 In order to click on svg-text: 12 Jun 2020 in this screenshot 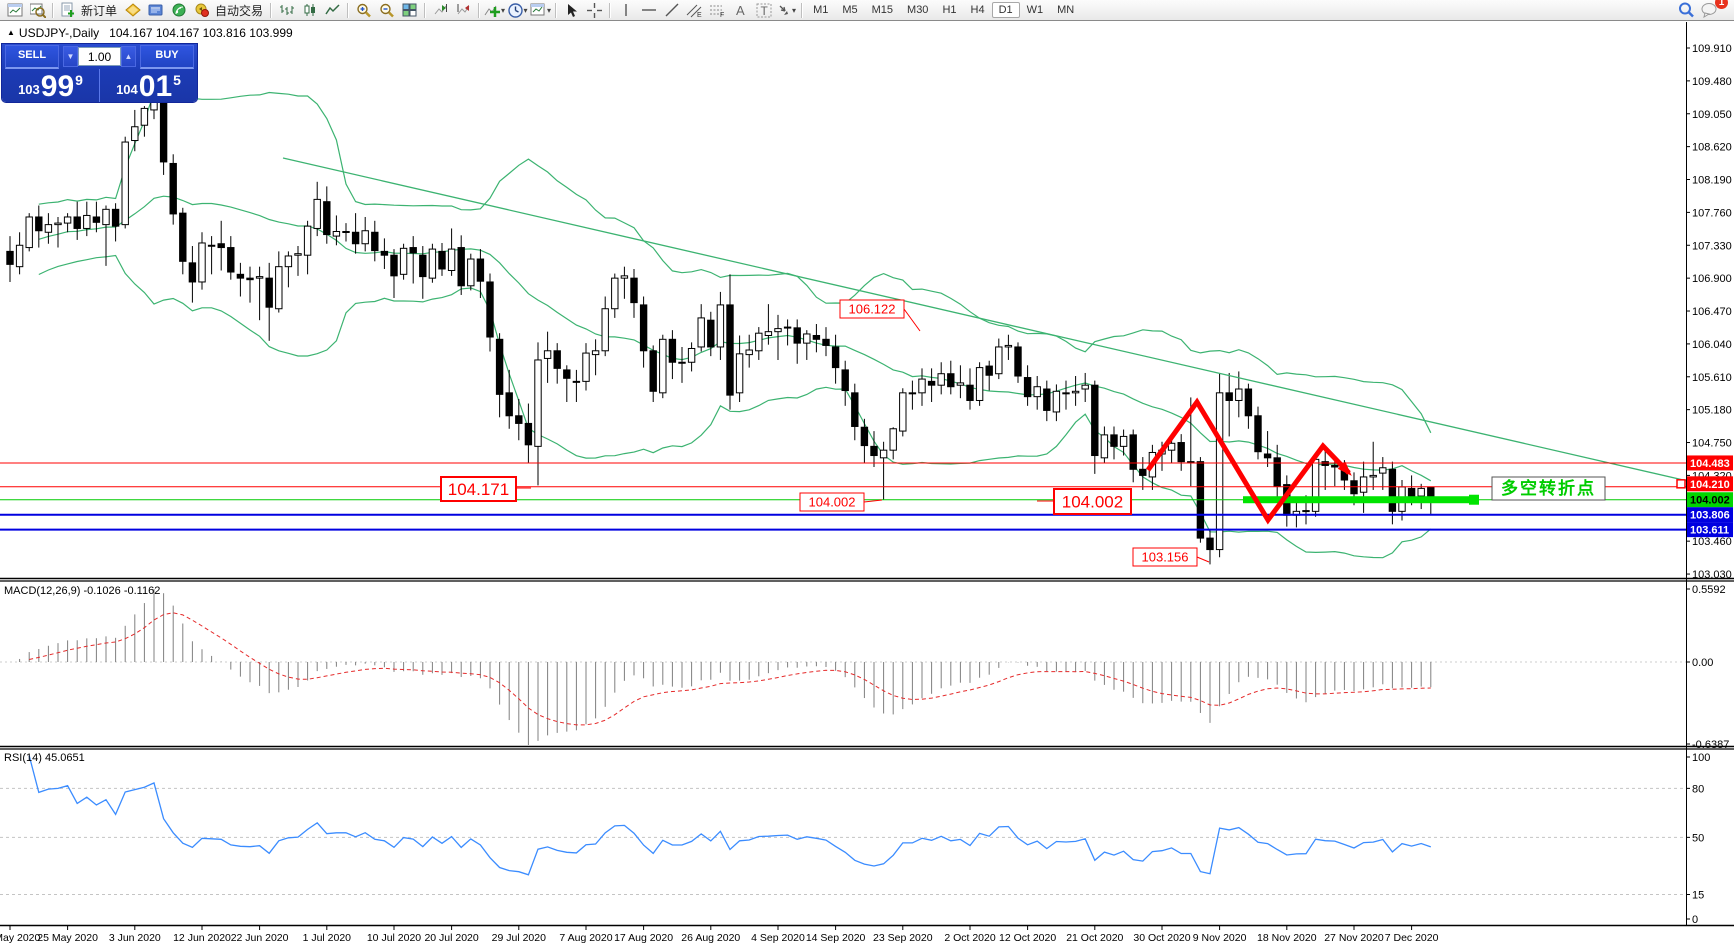, I will do `click(202, 938)`.